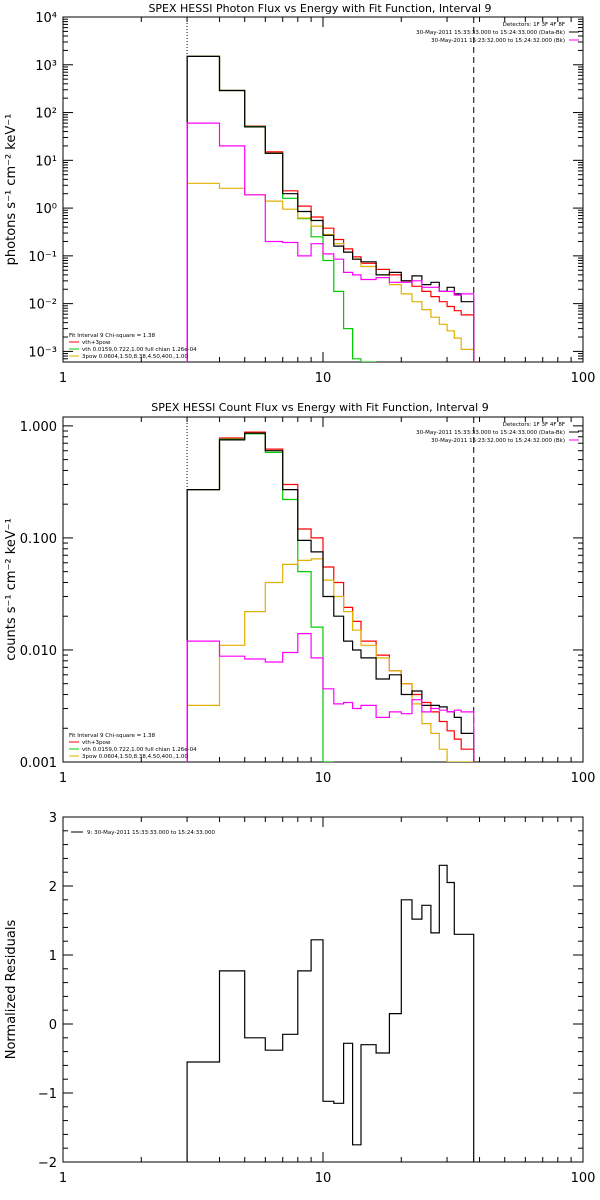  I want to click on y-tick-label: 0.010, so click(38, 651).